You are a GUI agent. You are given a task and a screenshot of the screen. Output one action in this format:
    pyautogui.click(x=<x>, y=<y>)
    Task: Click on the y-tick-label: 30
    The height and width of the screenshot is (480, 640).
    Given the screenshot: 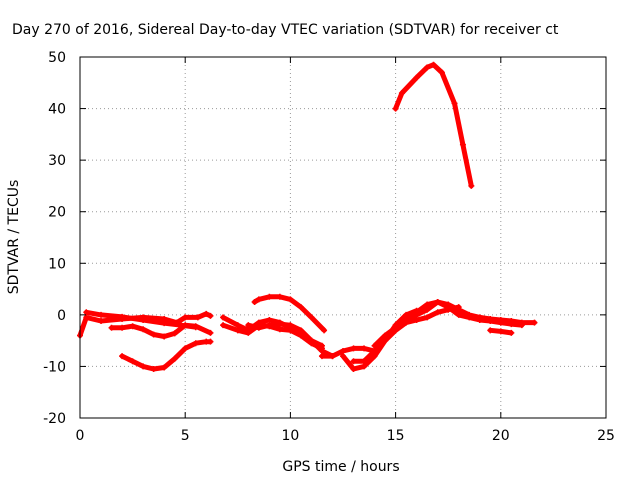 What is the action you would take?
    pyautogui.click(x=57, y=161)
    